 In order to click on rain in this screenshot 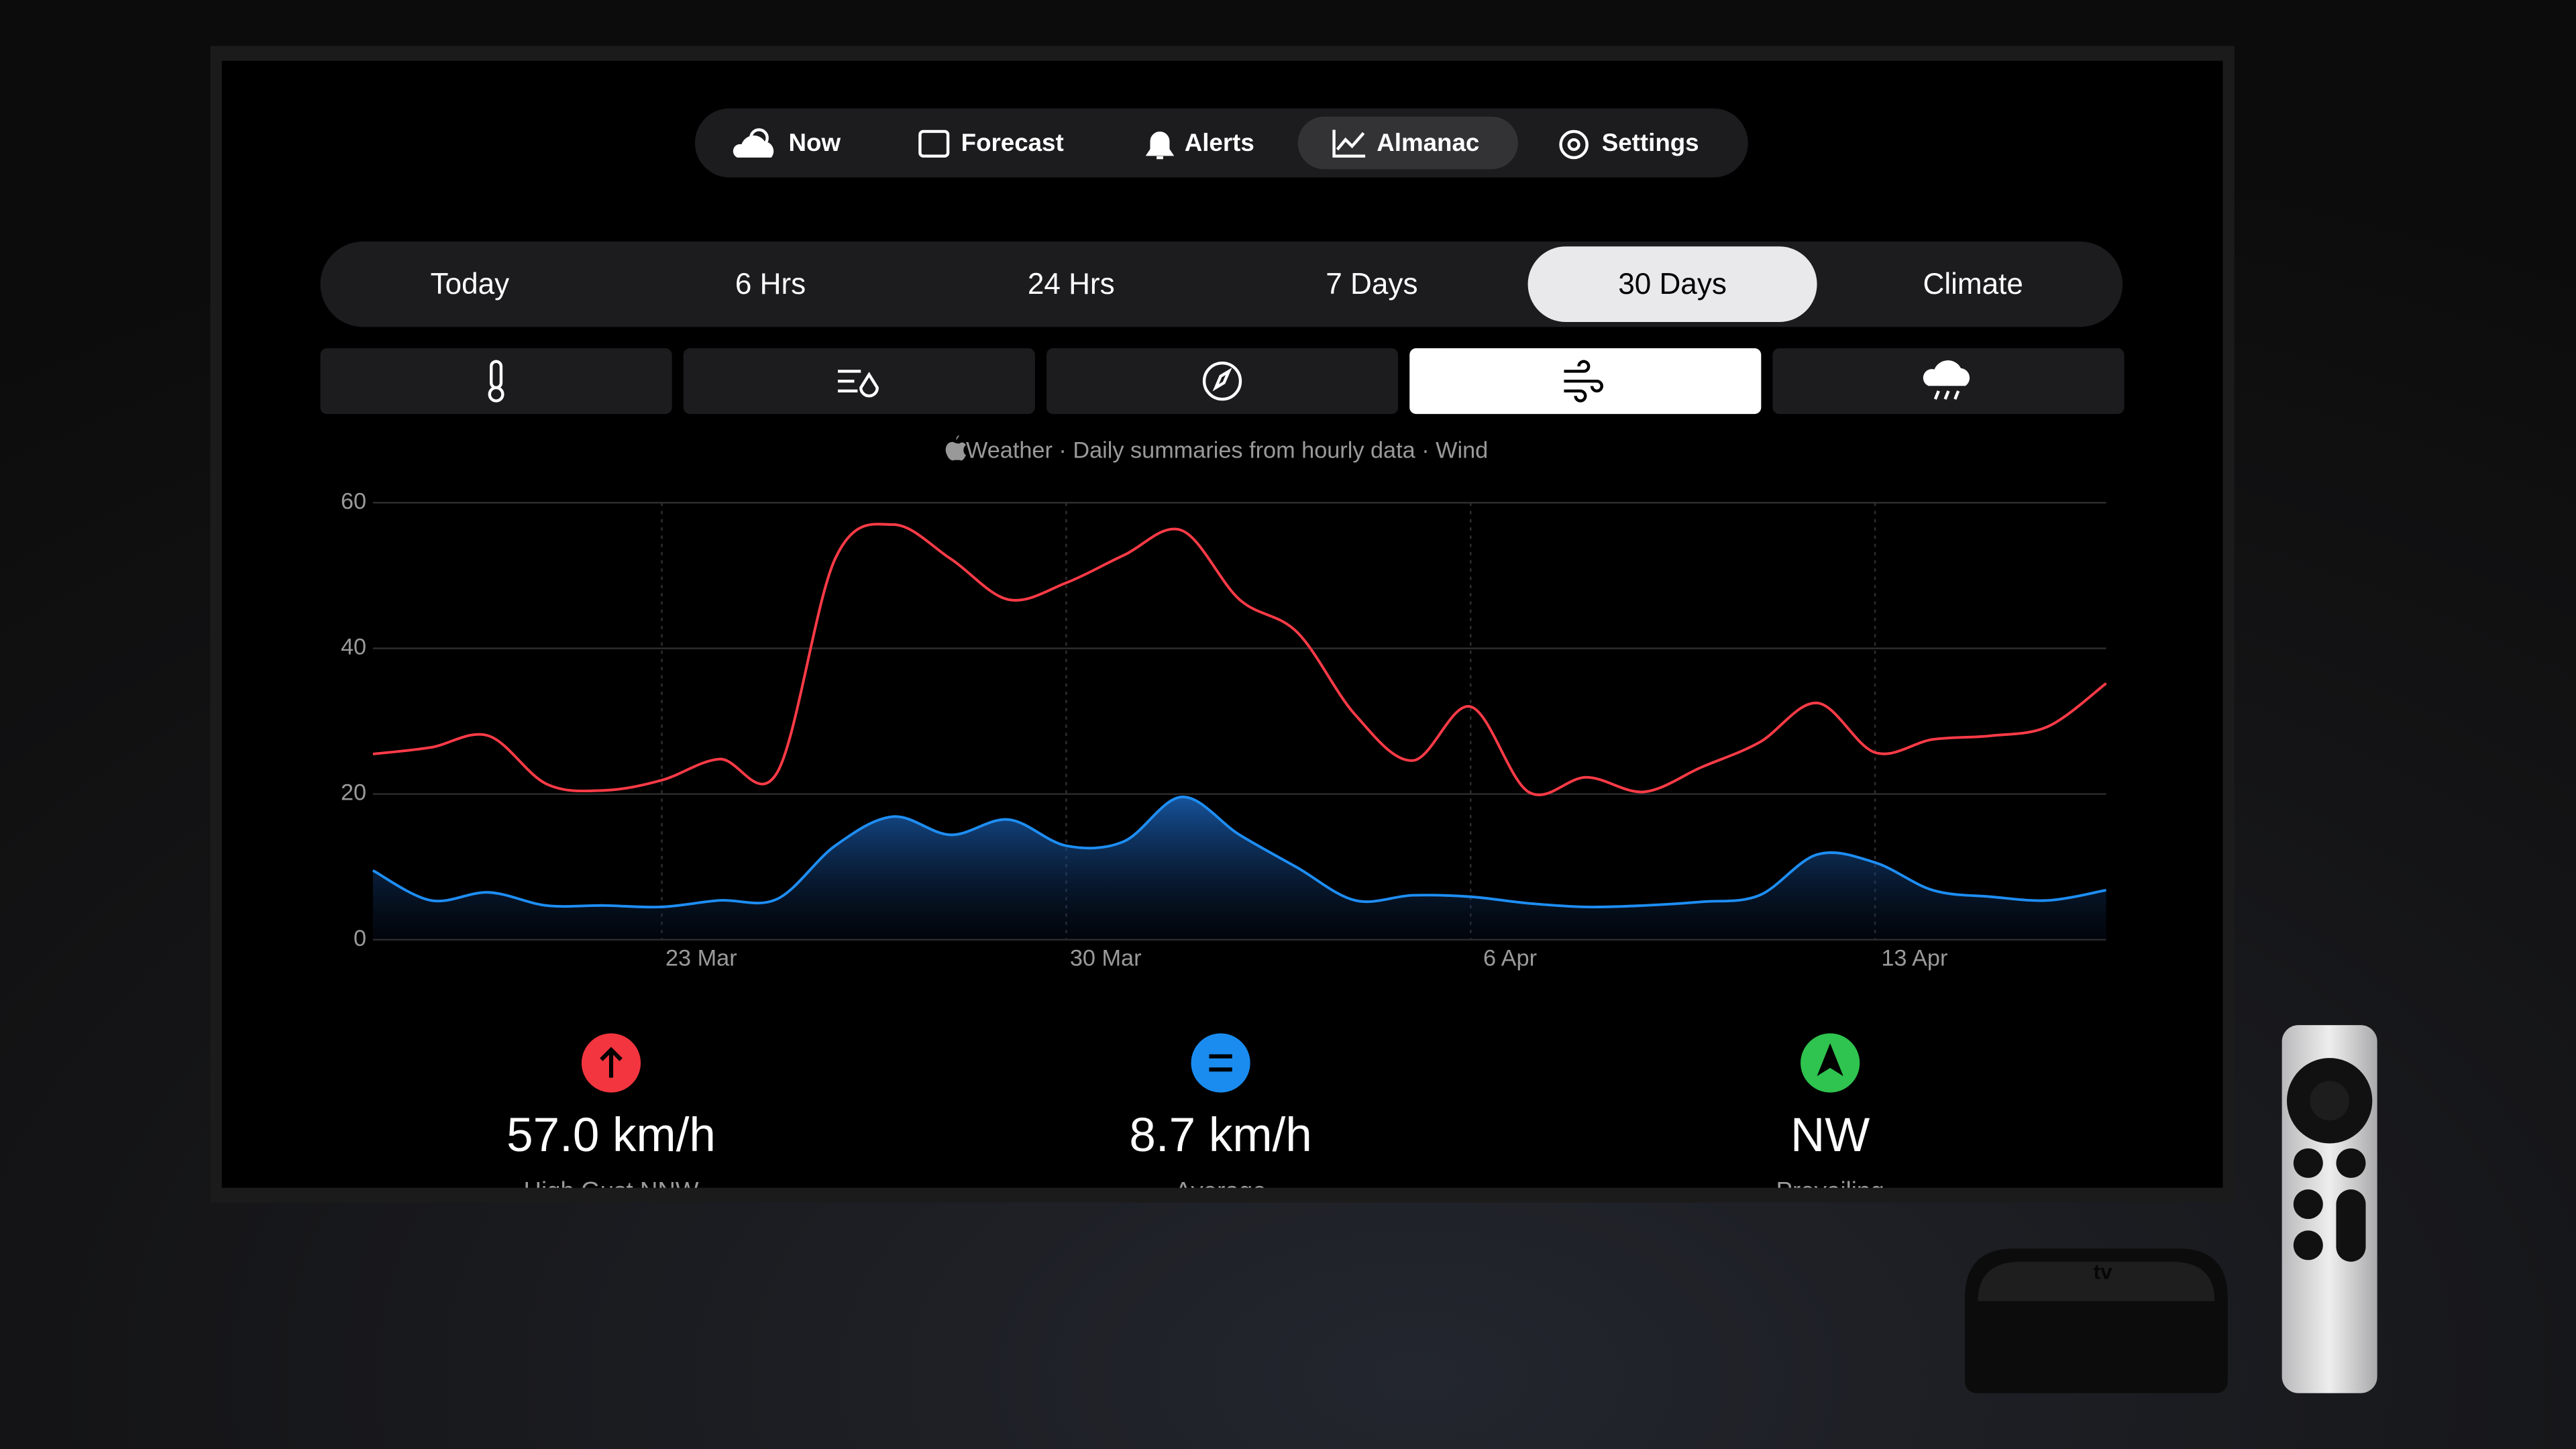, I will do `click(1946, 395)`.